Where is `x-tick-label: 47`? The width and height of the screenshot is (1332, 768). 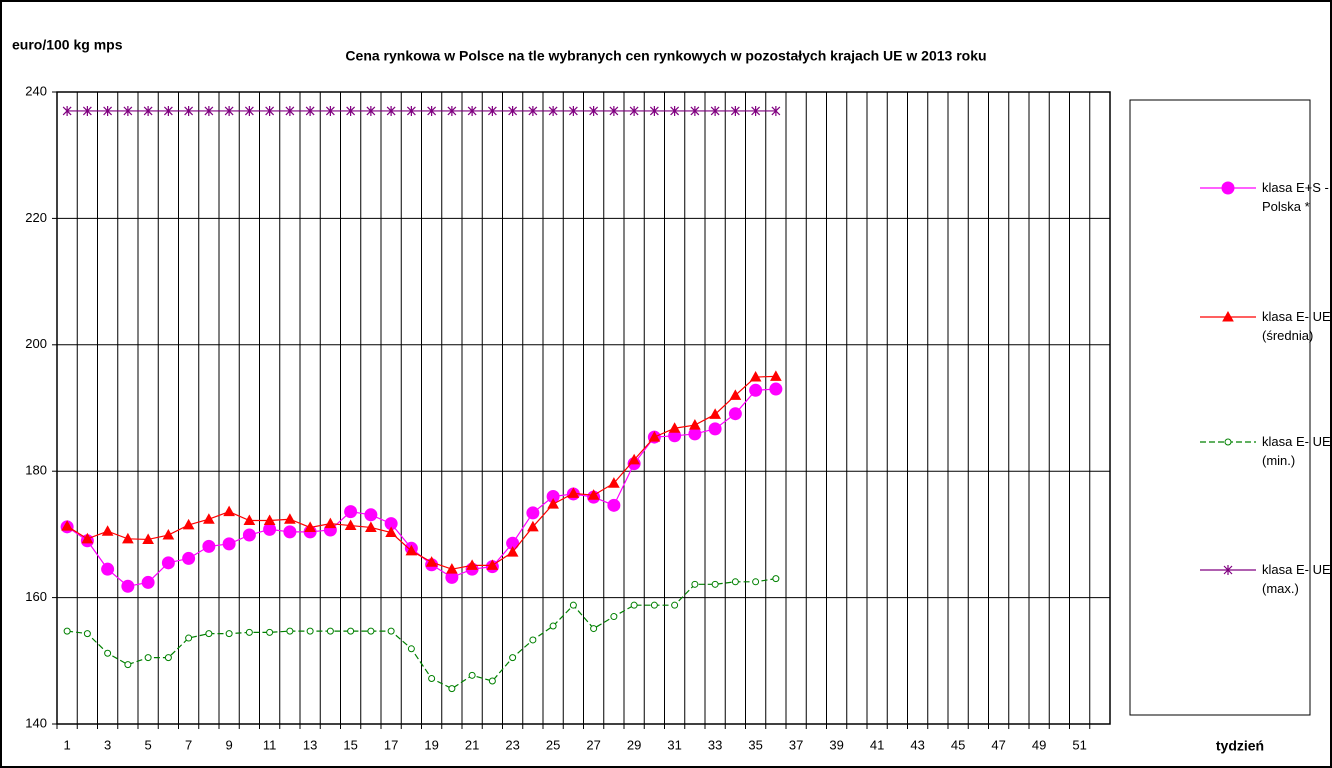
x-tick-label: 47 is located at coordinates (998, 744).